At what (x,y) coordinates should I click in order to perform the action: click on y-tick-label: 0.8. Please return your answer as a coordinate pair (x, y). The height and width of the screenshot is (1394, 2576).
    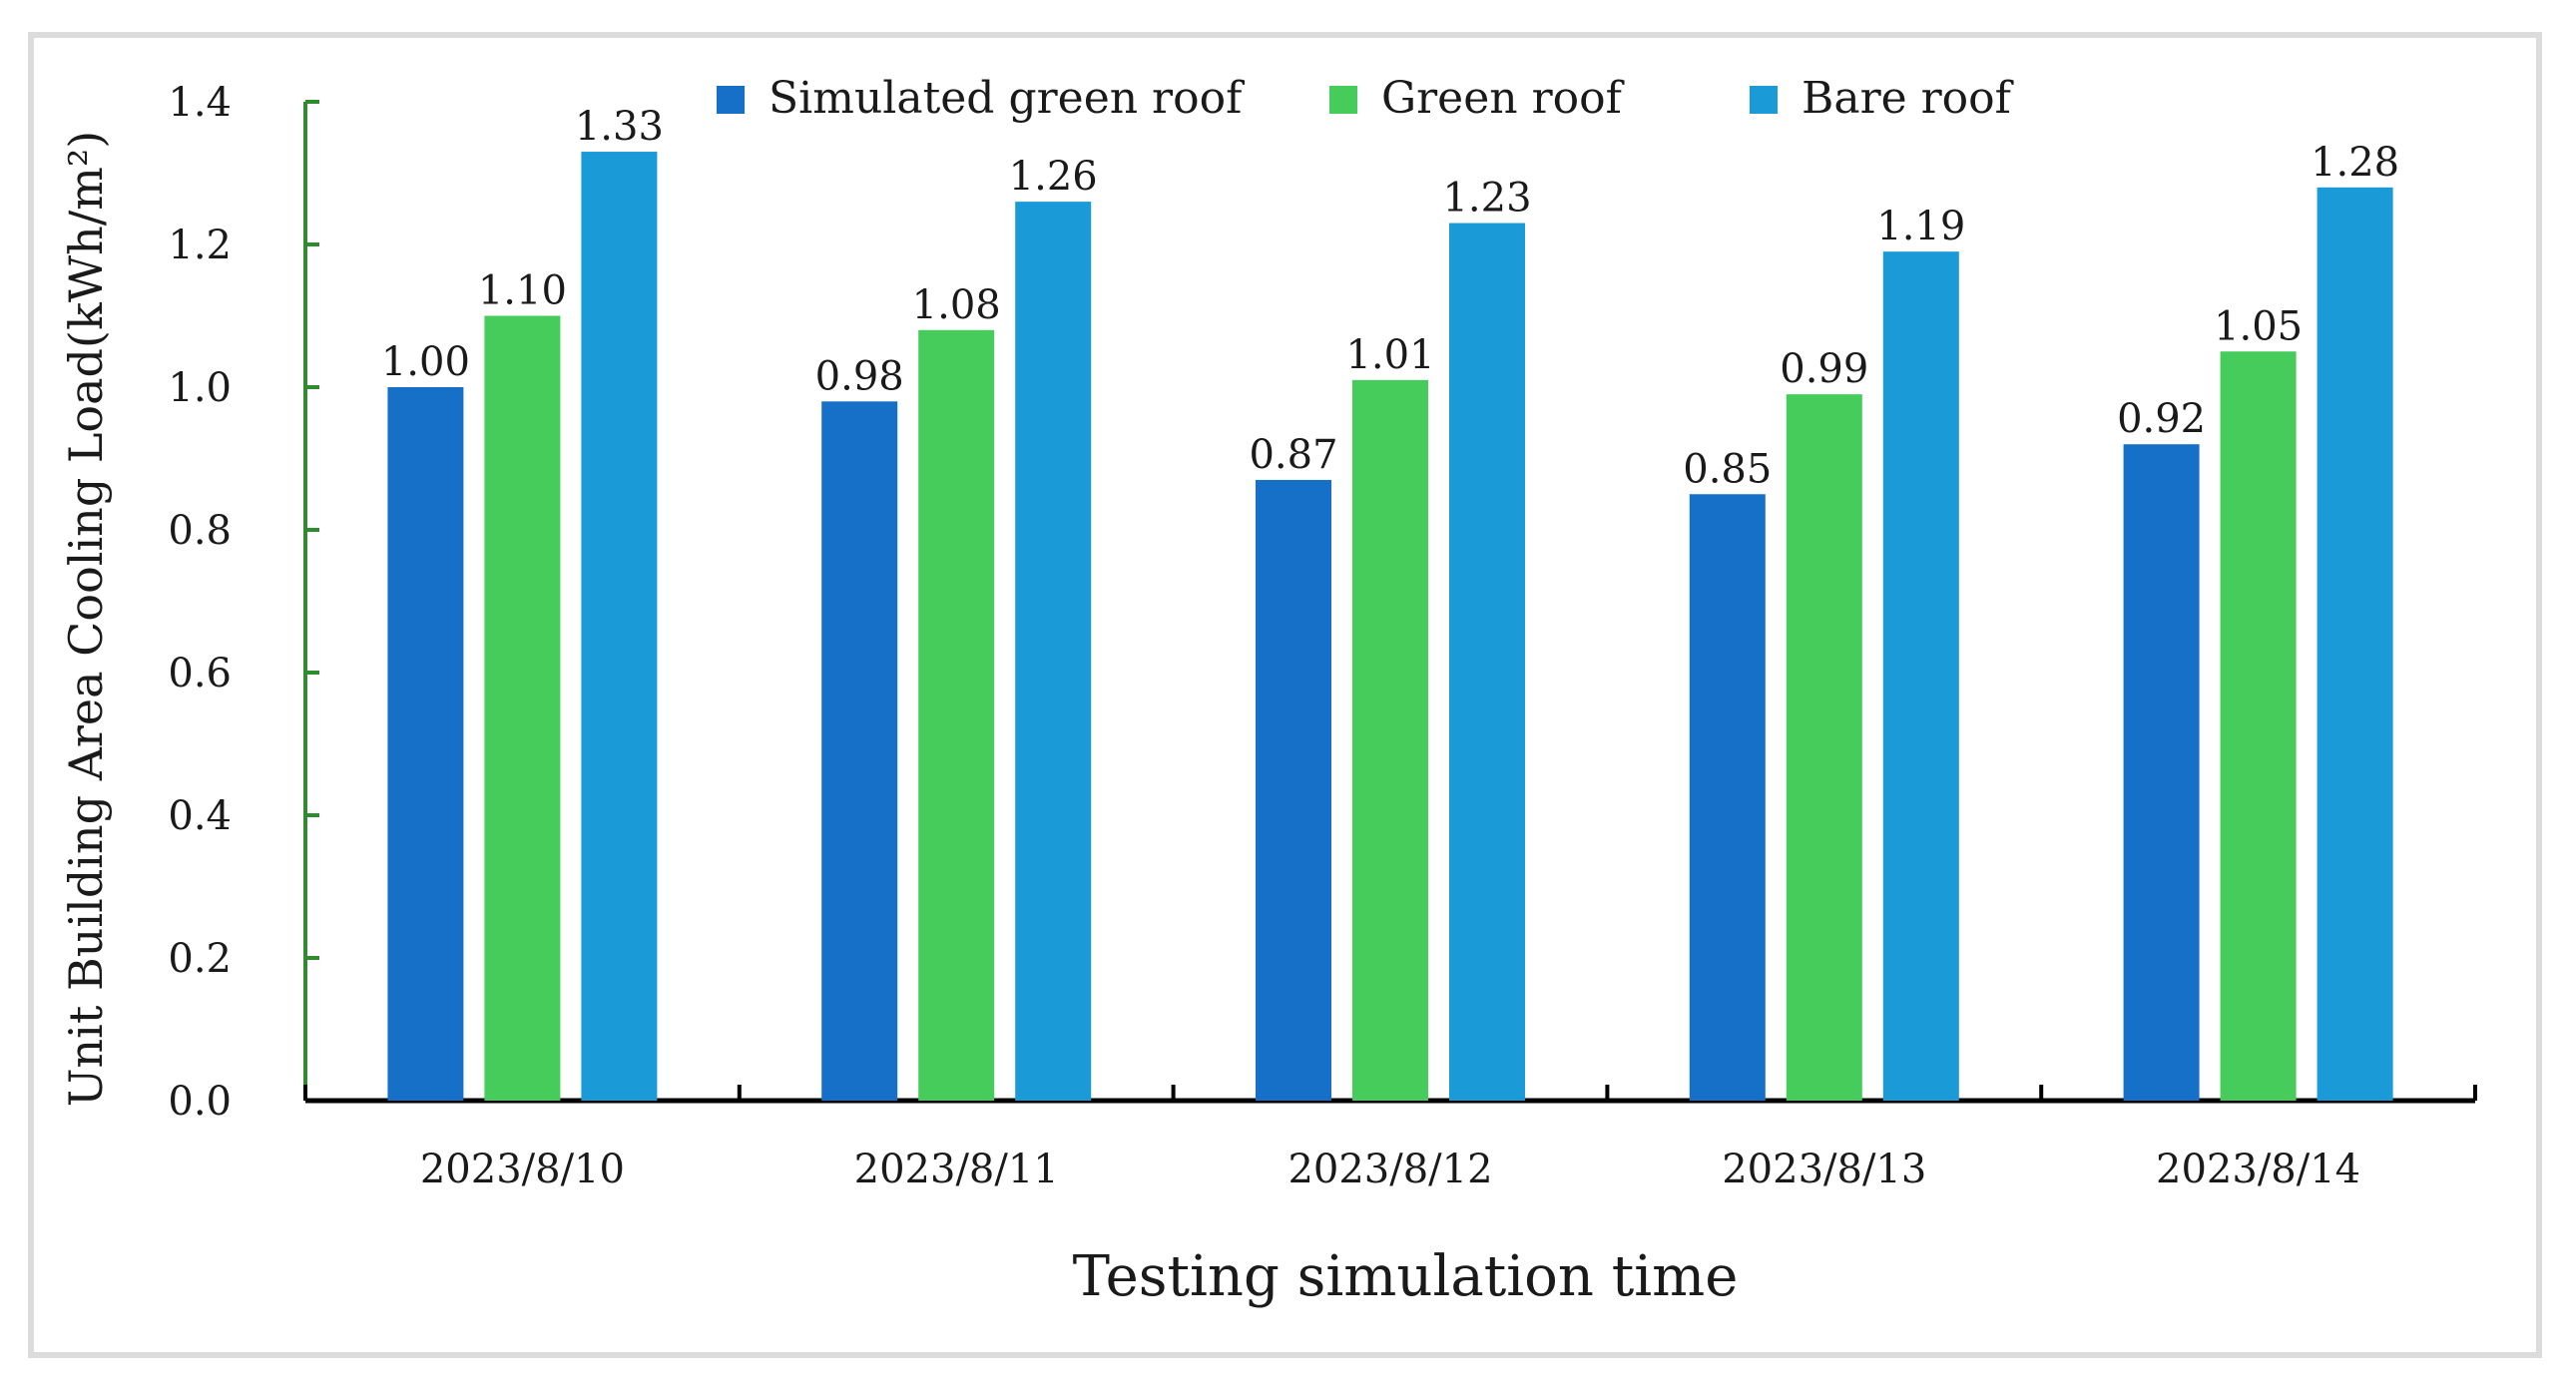
    Looking at the image, I should click on (200, 531).